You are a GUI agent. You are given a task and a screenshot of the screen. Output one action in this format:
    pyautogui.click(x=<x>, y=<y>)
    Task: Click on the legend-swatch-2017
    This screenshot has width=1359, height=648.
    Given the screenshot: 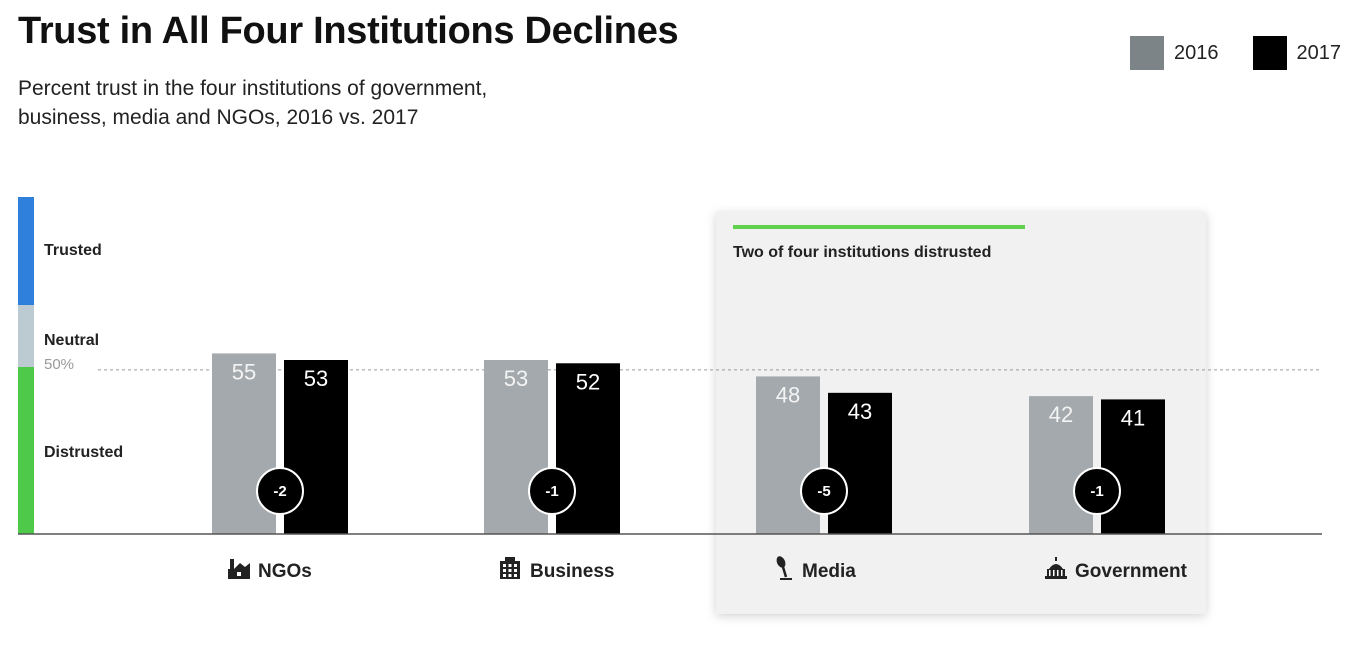 What is the action you would take?
    pyautogui.click(x=1269, y=53)
    